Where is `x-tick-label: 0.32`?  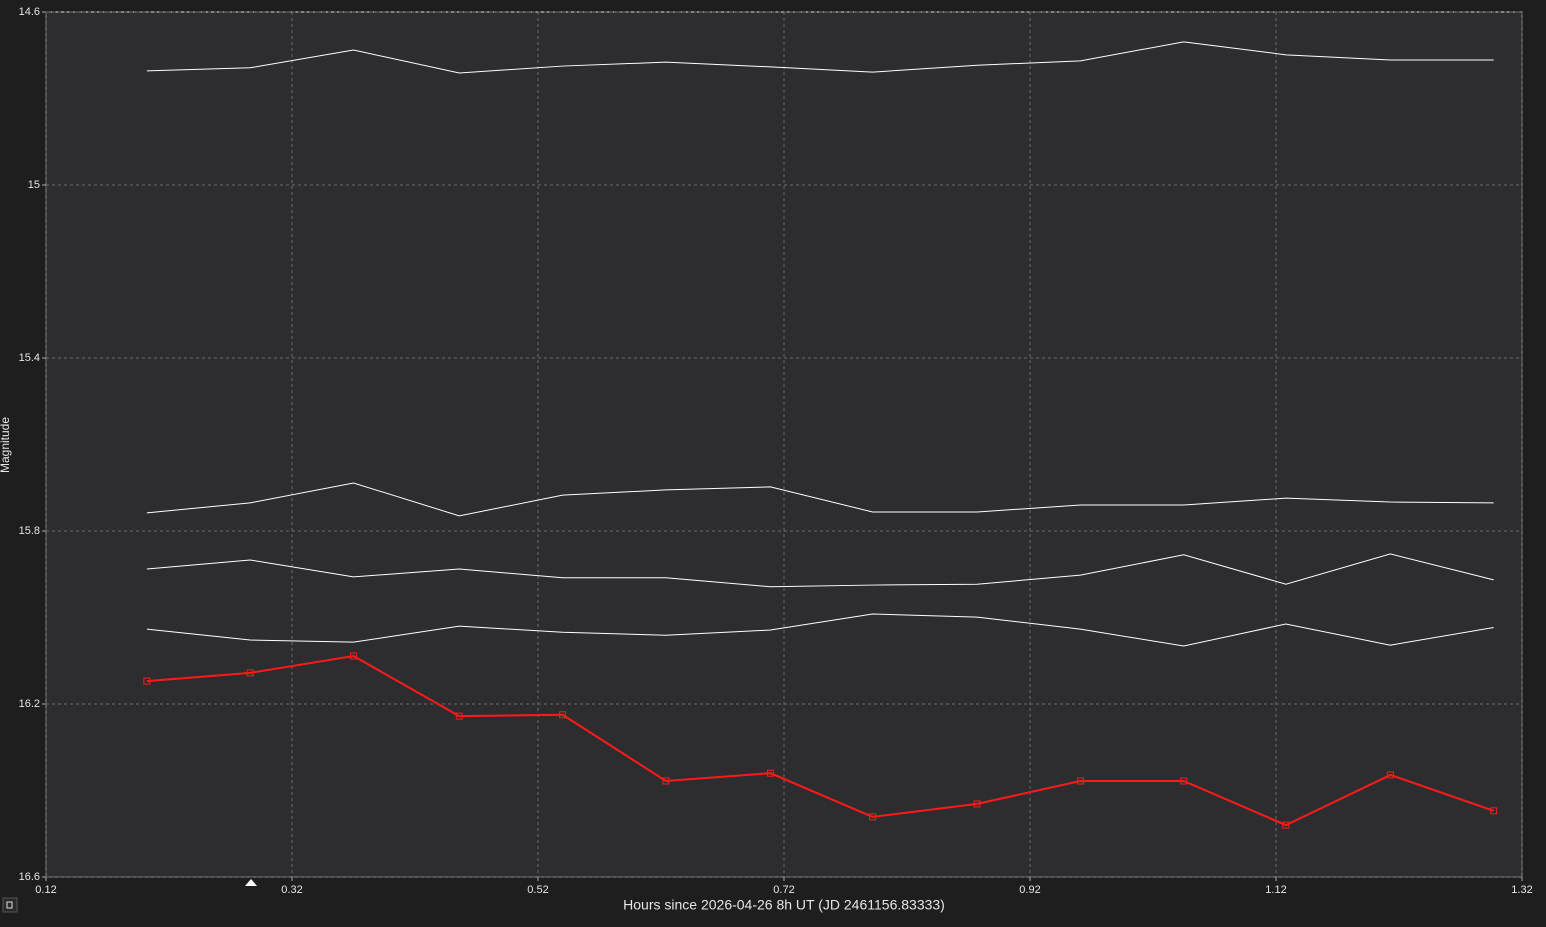
x-tick-label: 0.32 is located at coordinates (291, 890).